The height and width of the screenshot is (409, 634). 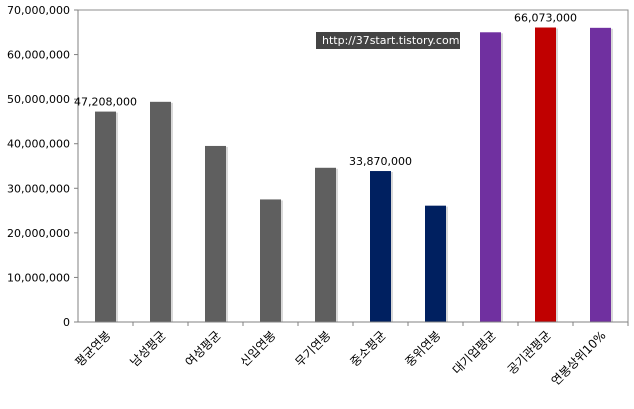 What do you see at coordinates (380, 161) in the screenshot?
I see `data-label: 33,870,000` at bounding box center [380, 161].